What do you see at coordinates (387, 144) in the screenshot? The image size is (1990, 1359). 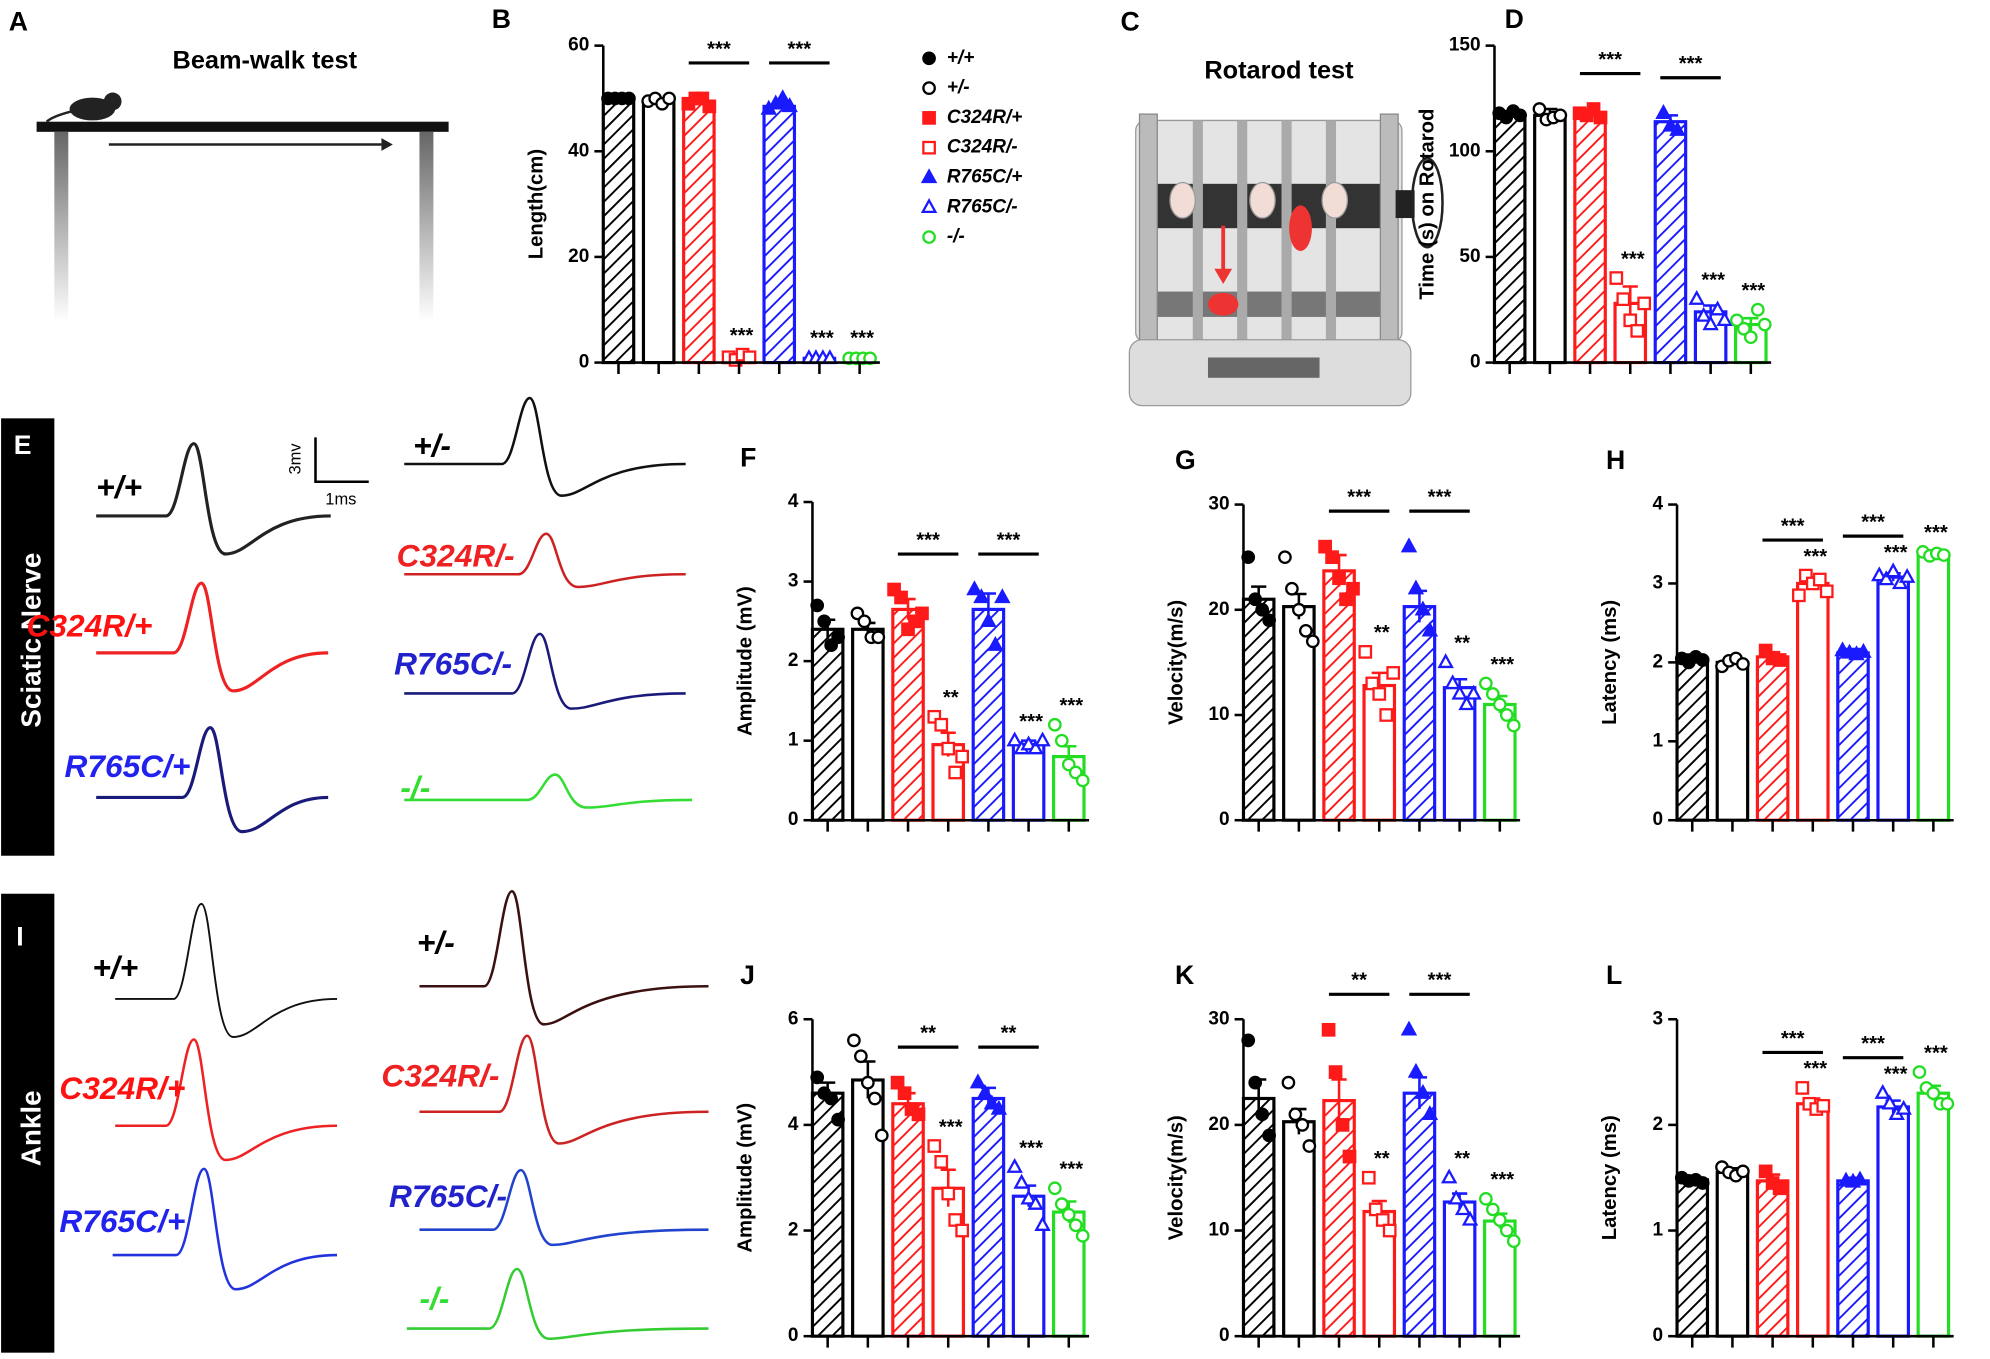 I see `arrow-head` at bounding box center [387, 144].